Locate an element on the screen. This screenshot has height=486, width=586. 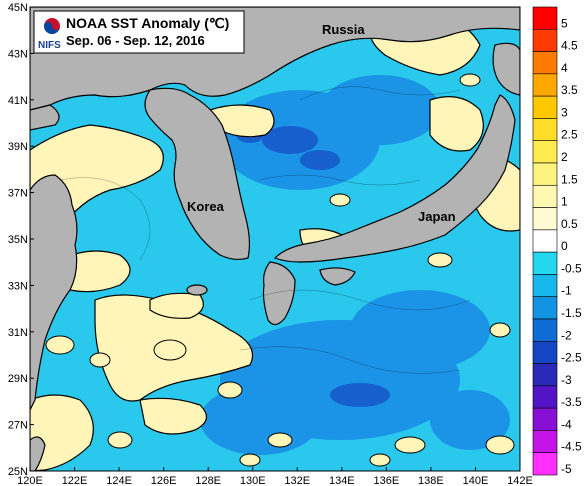
colorbar-label: -2 is located at coordinates (566, 335).